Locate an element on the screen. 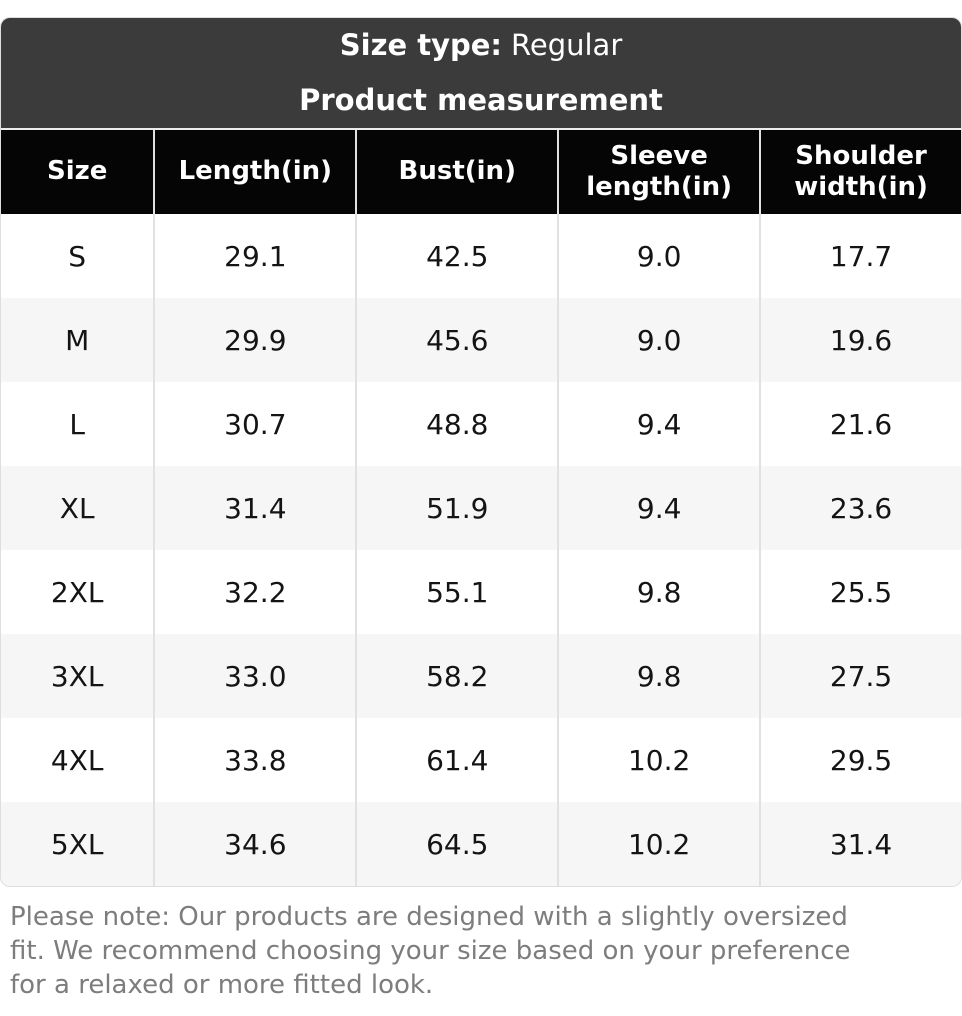 This screenshot has height=1016, width=962. measurement-value: 29.9 is located at coordinates (255, 340).